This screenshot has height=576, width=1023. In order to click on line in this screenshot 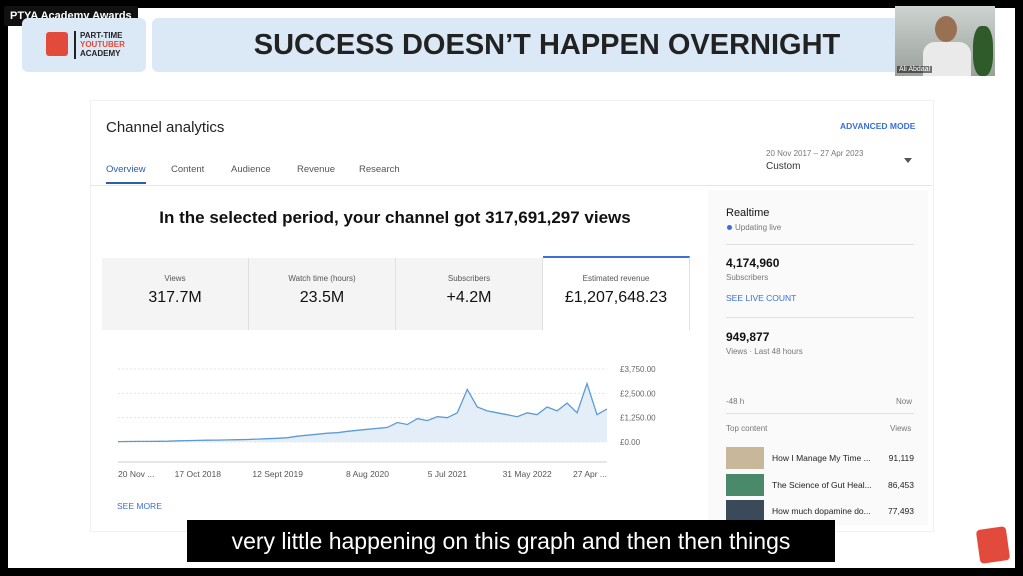, I will do `click(362, 412)`.